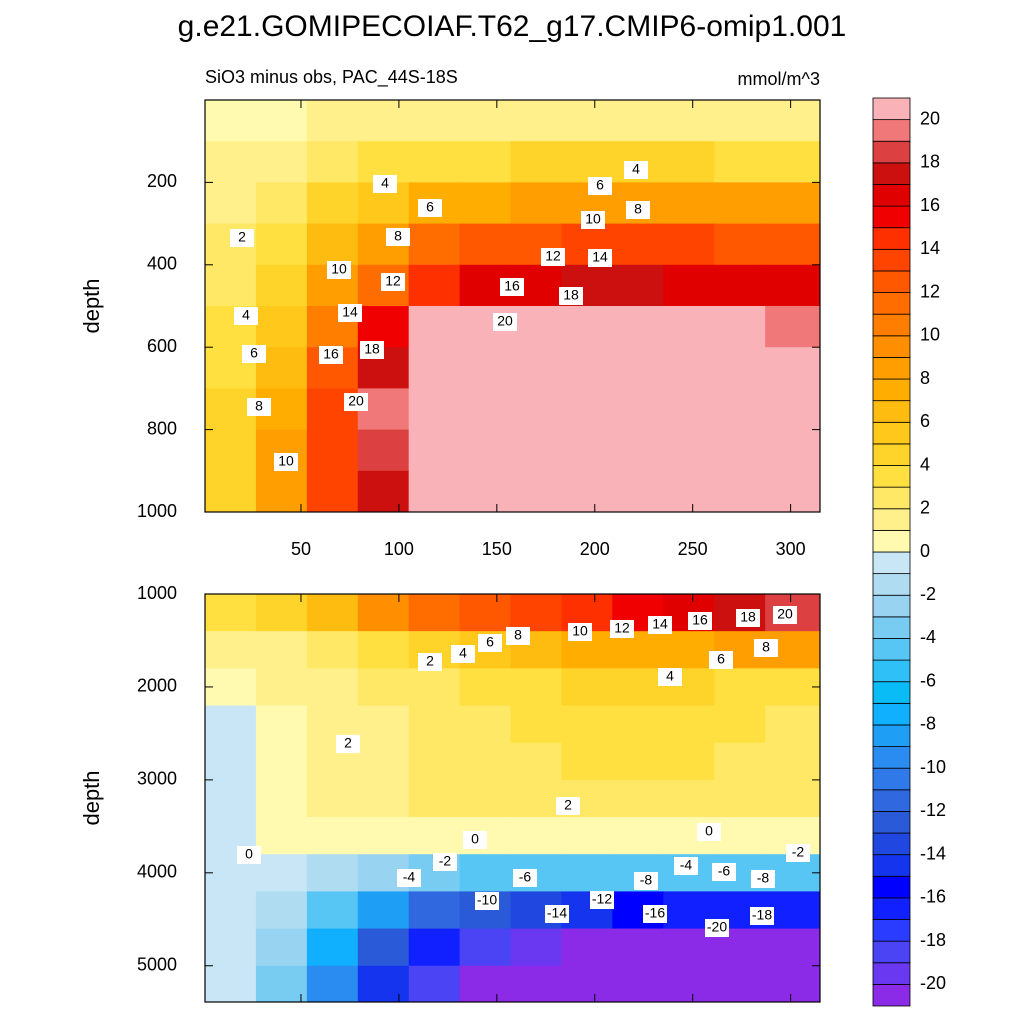  Describe the element at coordinates (246, 316) in the screenshot. I see `contour-label: 4` at that location.